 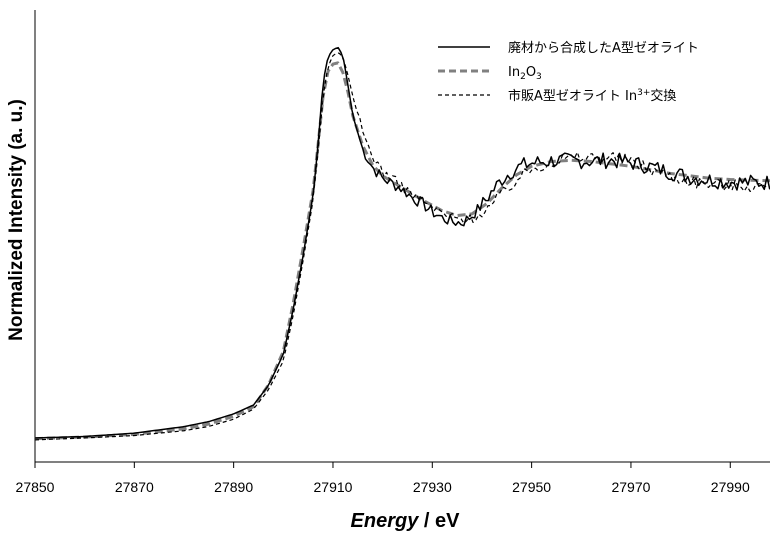 What do you see at coordinates (643, 93) in the screenshot?
I see `legend-label-series-3-sup: 3+` at bounding box center [643, 93].